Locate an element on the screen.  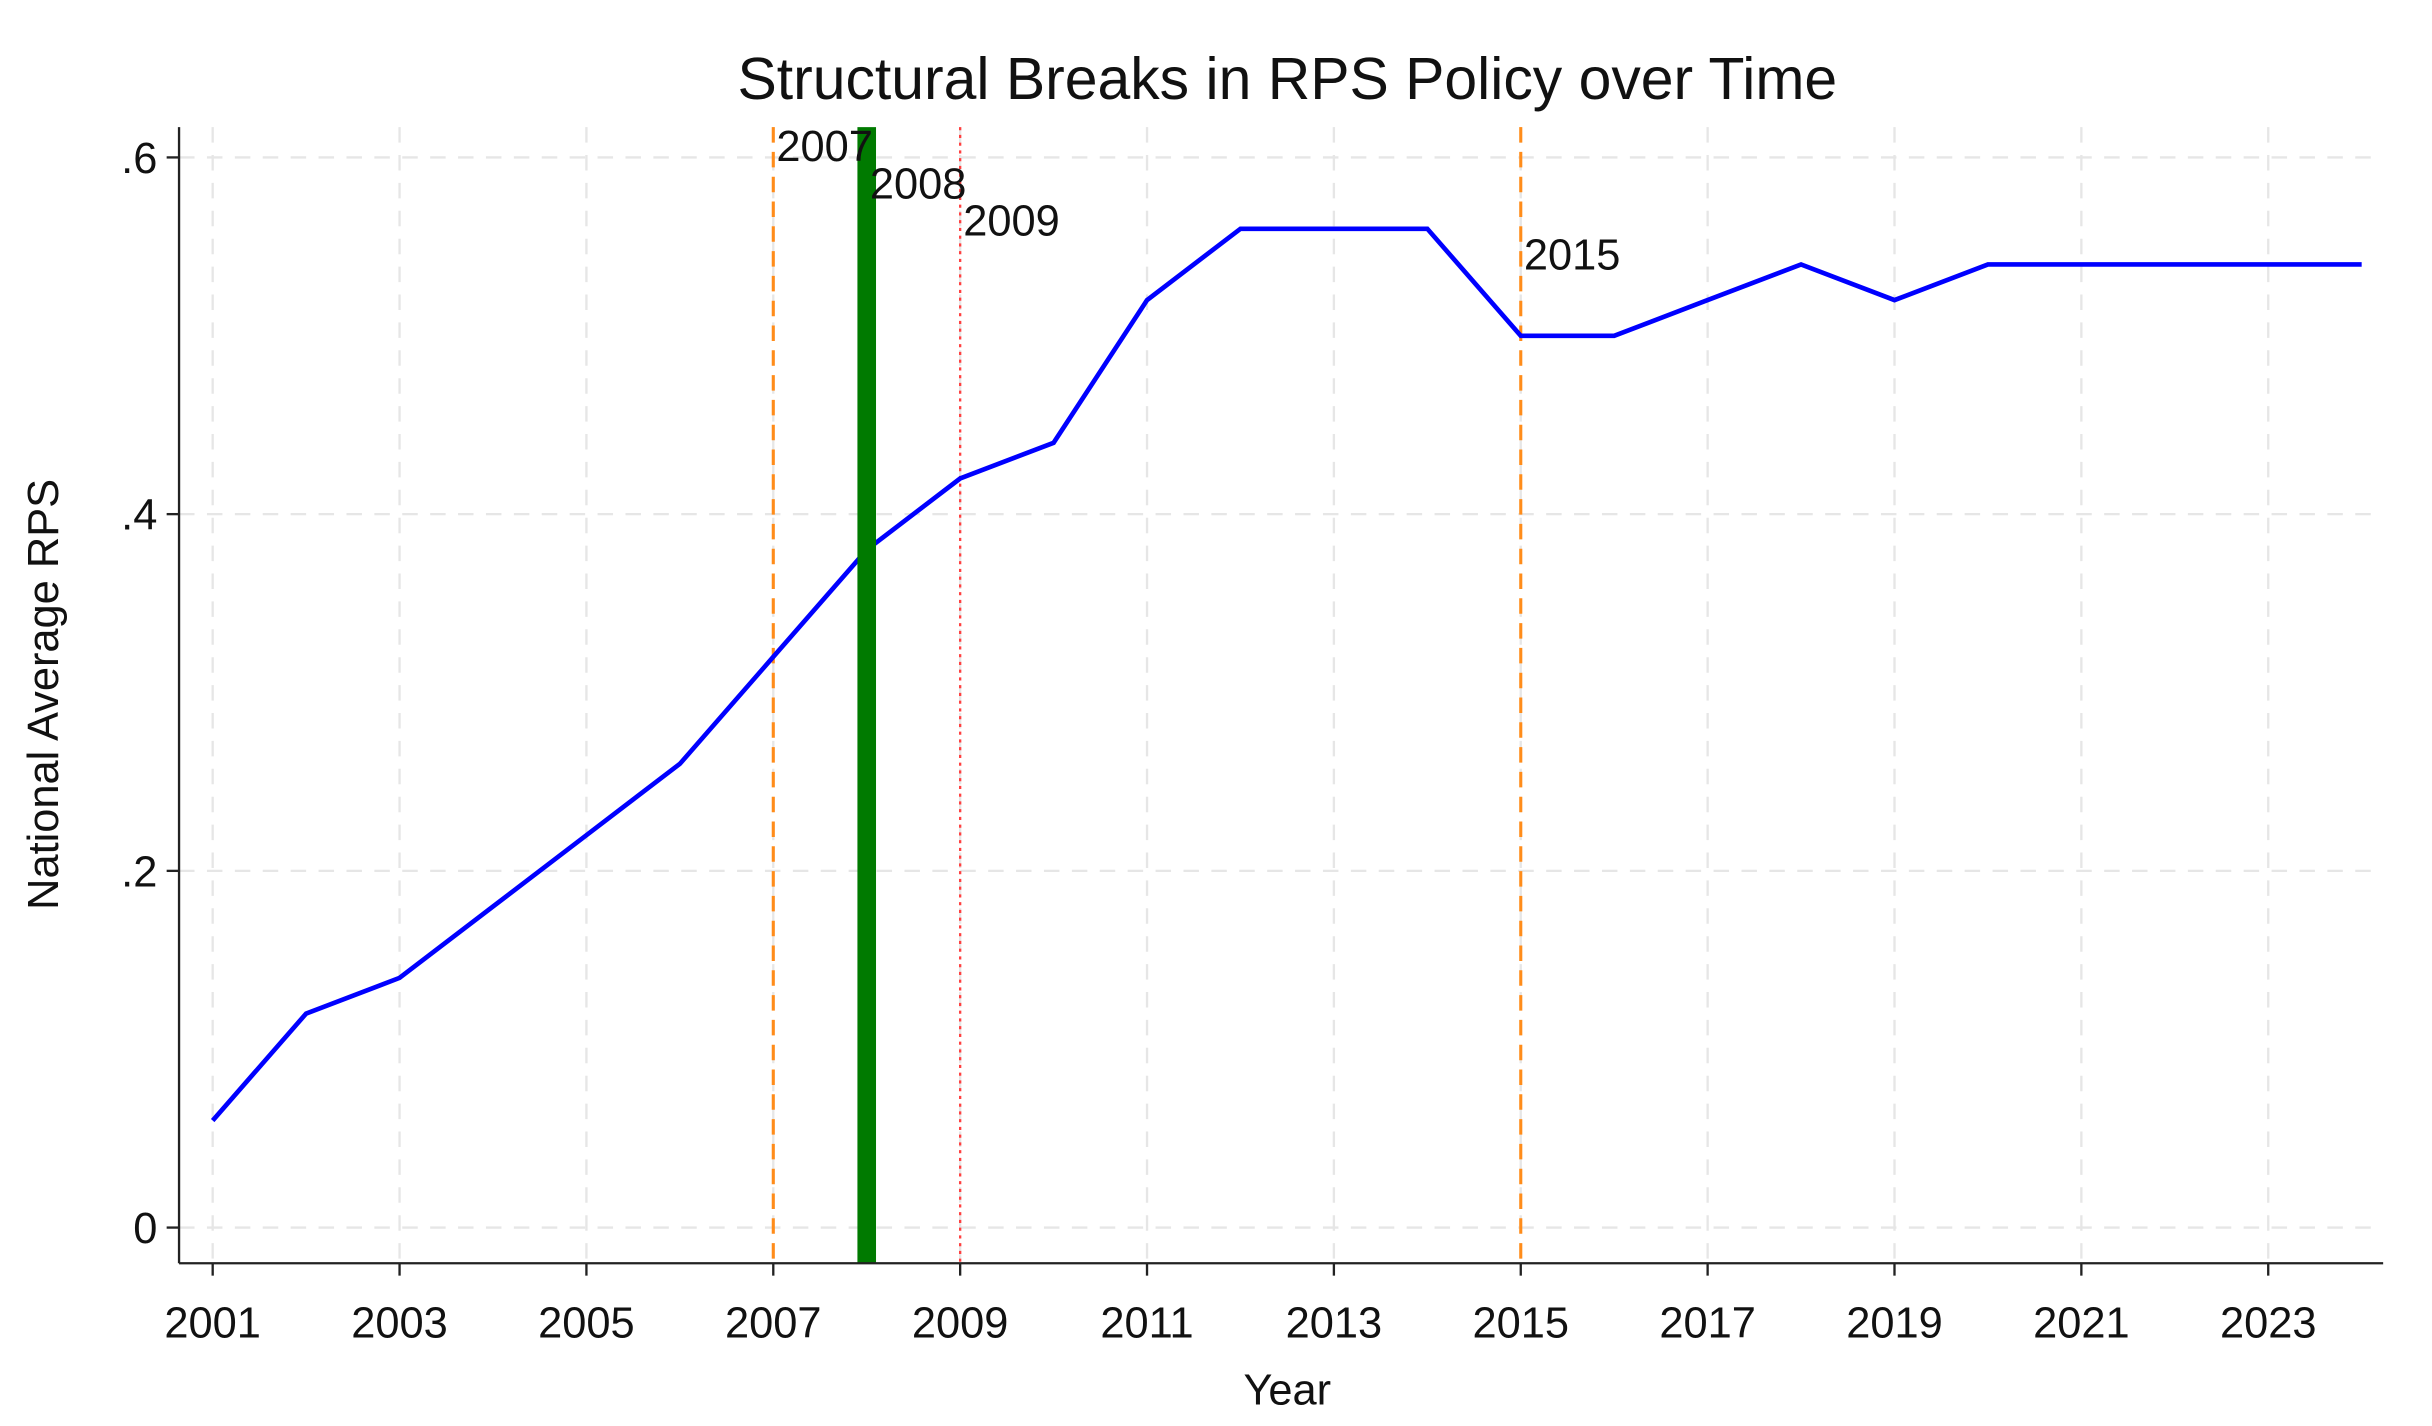
break-label: 2009 is located at coordinates (1011, 222).